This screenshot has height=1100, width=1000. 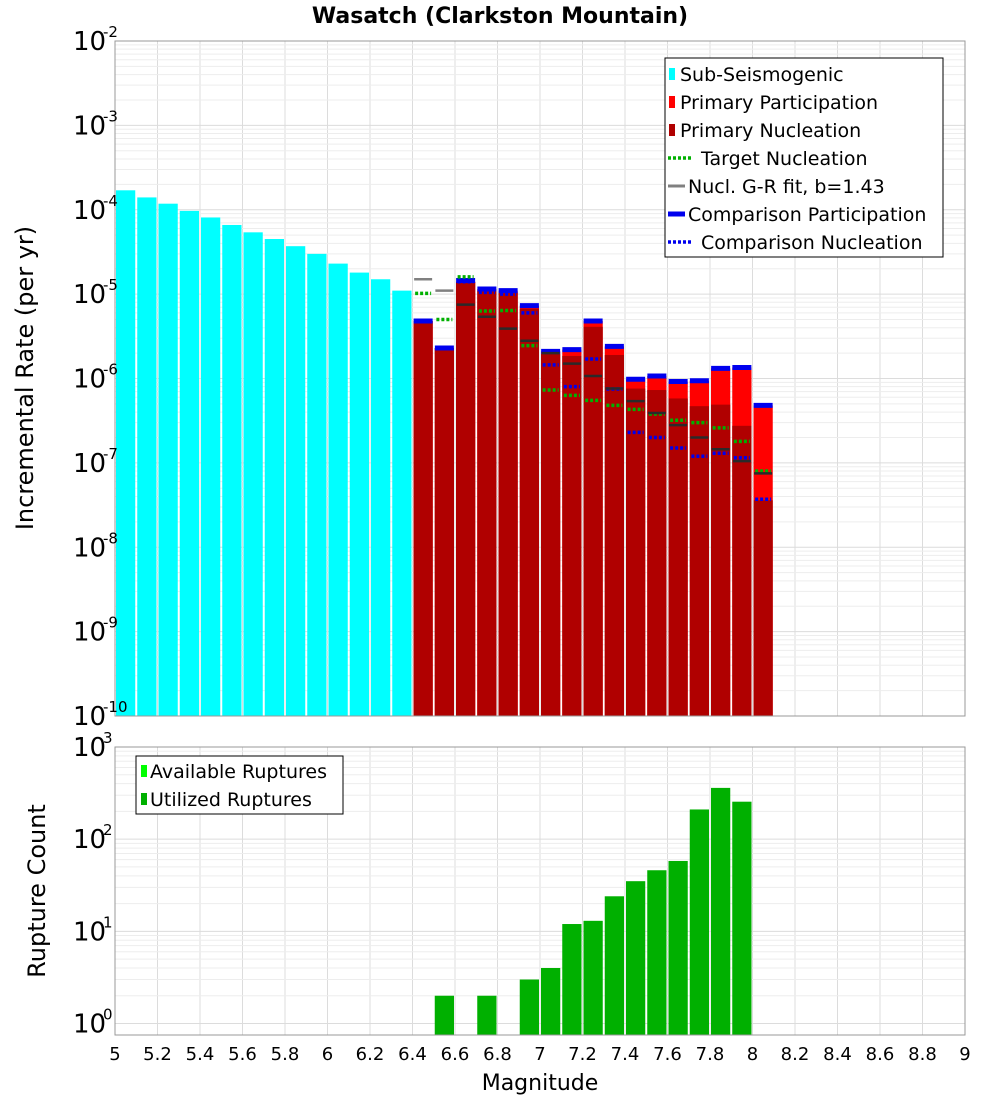 I want to click on rate-legend-item: Sub-Seismogenic, so click(x=756, y=75).